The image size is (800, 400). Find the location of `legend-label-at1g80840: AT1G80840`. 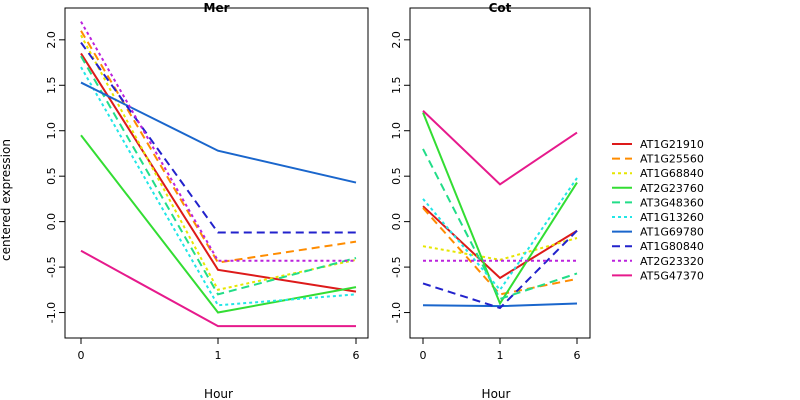

legend-label-at1g80840: AT1G80840 is located at coordinates (672, 246).